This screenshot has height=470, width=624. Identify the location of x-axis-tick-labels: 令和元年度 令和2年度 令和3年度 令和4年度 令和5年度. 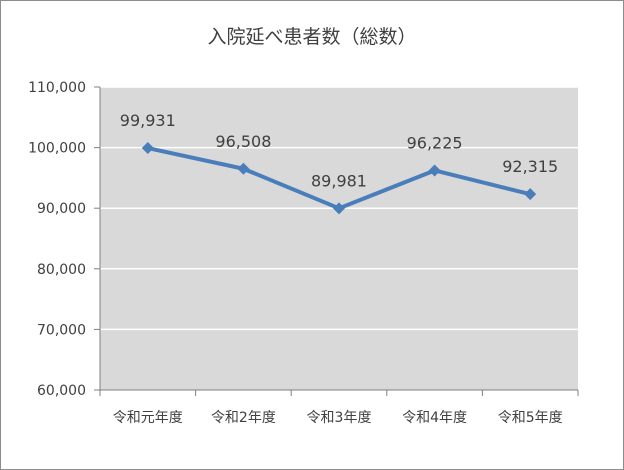
(338, 418).